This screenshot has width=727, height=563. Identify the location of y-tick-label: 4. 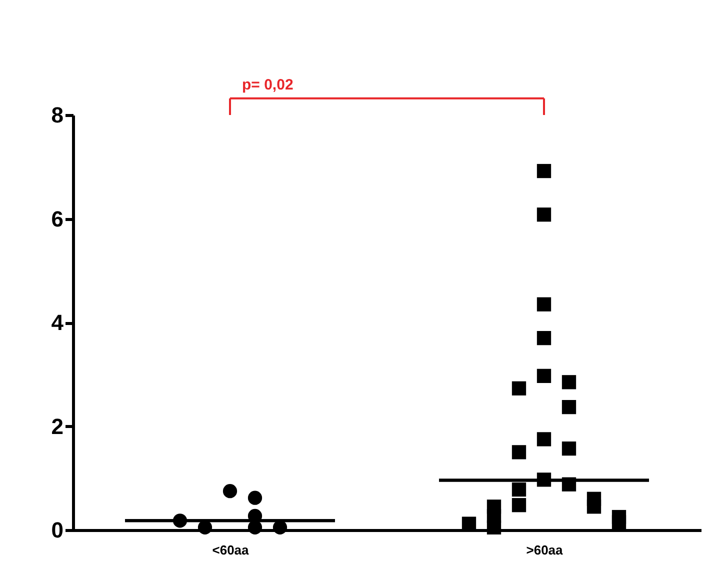
(57, 322).